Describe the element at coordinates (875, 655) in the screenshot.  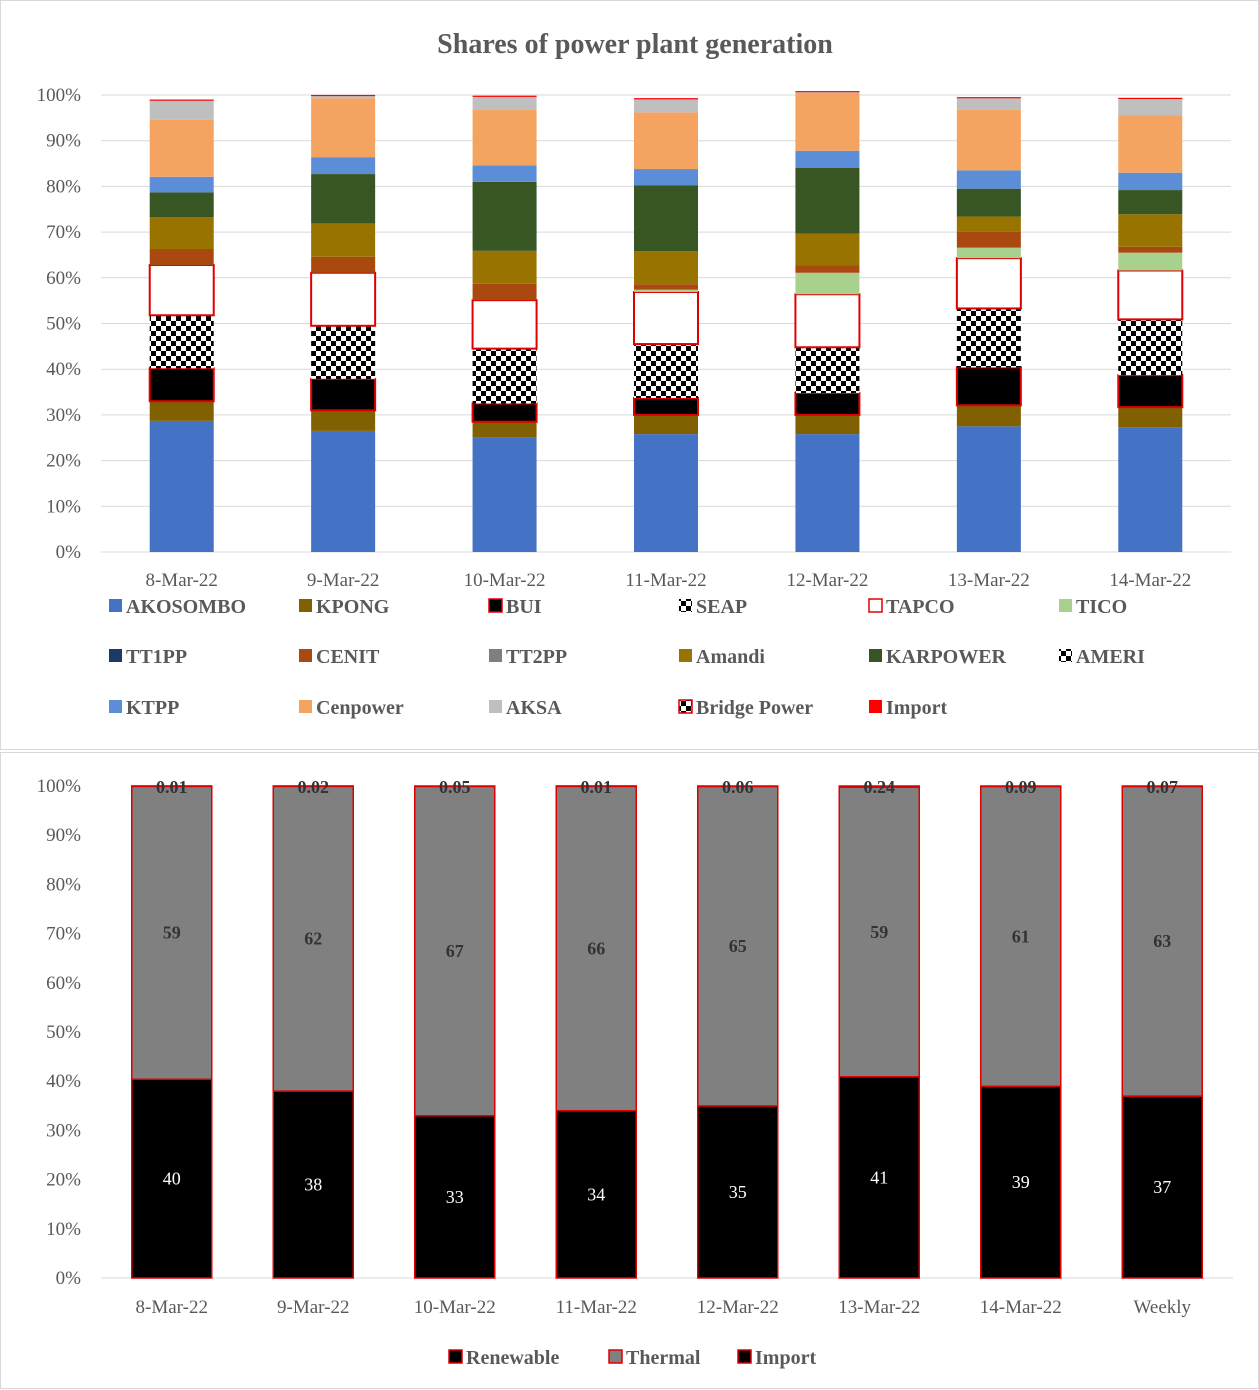
I see `legend-swatch-karpower` at that location.